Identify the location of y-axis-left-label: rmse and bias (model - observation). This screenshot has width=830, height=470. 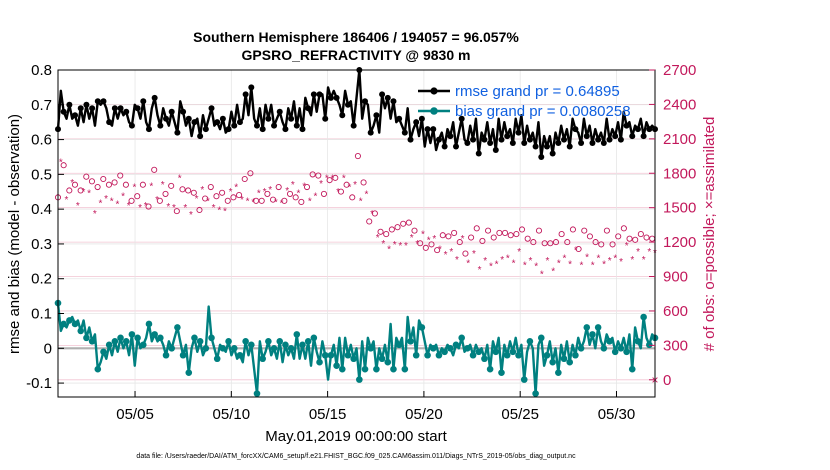
(14, 234).